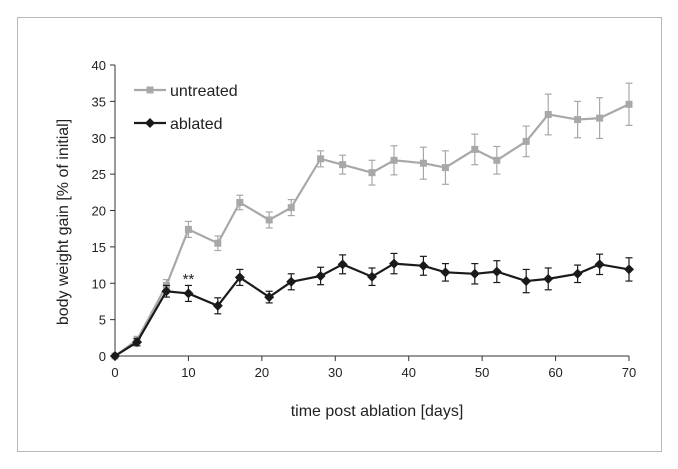 This screenshot has height=469, width=678. Describe the element at coordinates (188, 372) in the screenshot. I see `x-tick-label: 10` at that location.